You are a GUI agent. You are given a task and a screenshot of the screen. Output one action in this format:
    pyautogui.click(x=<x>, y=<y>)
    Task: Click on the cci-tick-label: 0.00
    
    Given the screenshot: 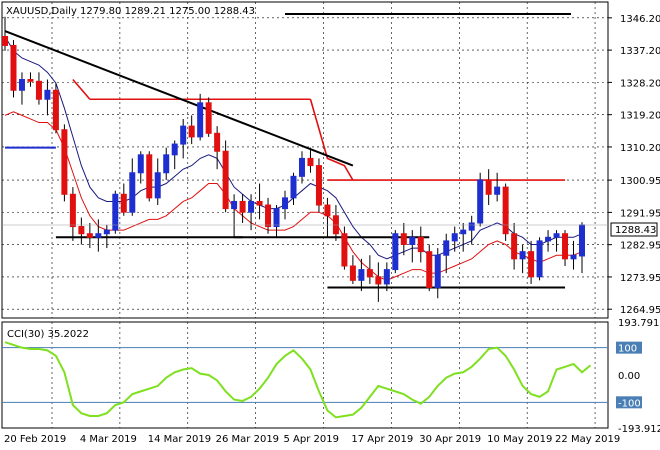 What is the action you would take?
    pyautogui.click(x=629, y=376)
    